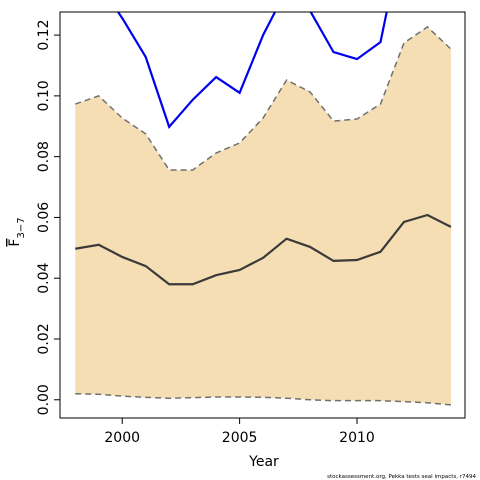  What do you see at coordinates (15, 243) in the screenshot?
I see `y-label-main: F` at bounding box center [15, 243].